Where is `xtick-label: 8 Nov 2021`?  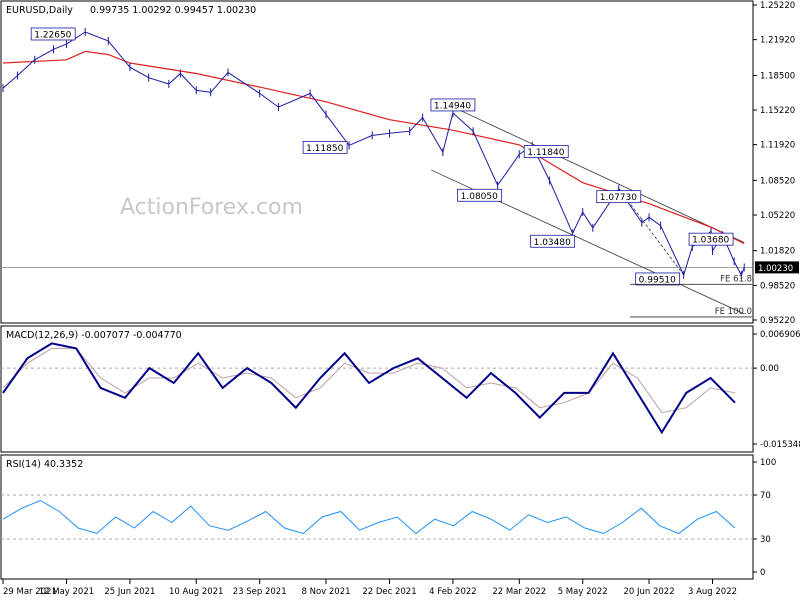 xtick-label: 8 Nov 2021 is located at coordinates (326, 592).